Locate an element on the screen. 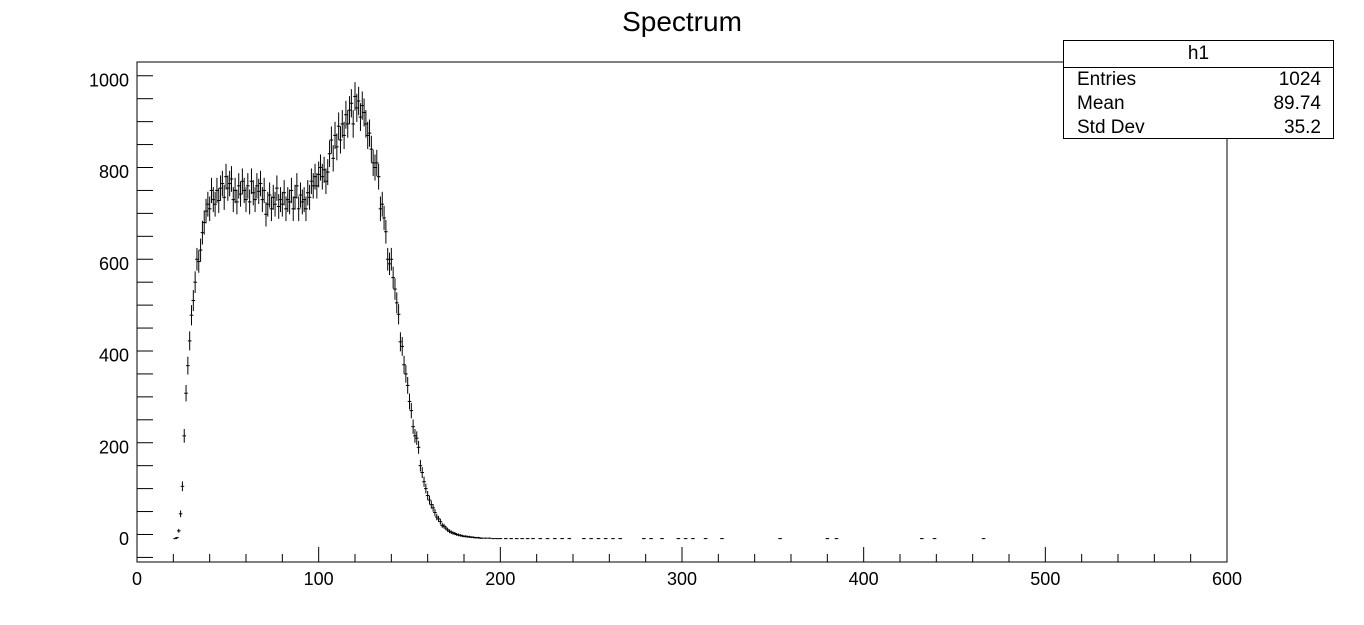 The image size is (1364, 625). stats-label: Mean is located at coordinates (1101, 103).